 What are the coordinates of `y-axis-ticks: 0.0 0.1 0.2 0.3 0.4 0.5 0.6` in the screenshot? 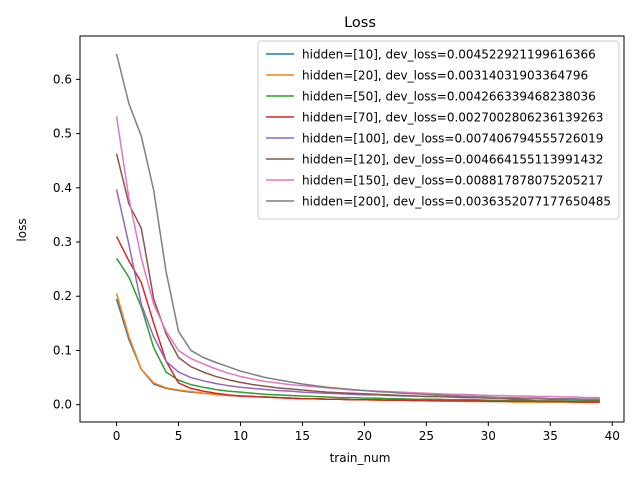 It's located at (66, 242).